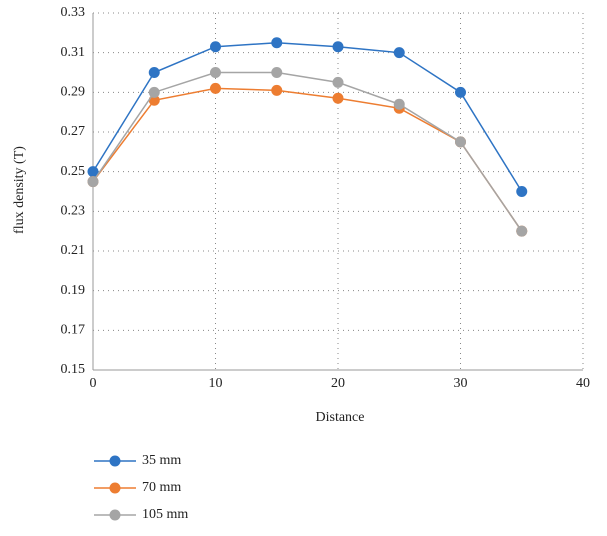 The height and width of the screenshot is (536, 607). I want to click on x-axis-label: Distance, so click(340, 417).